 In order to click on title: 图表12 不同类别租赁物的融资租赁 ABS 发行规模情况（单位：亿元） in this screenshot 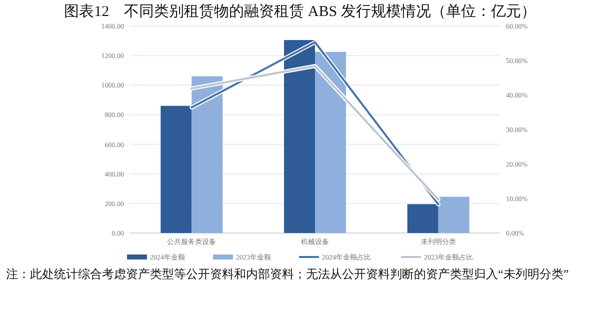, I will do `click(300, 12)`.